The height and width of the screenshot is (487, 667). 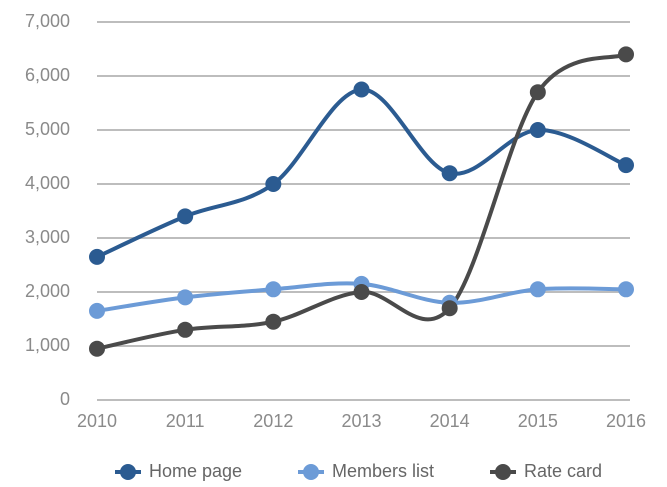 What do you see at coordinates (47, 237) in the screenshot?
I see `y-tick-label: 3,000` at bounding box center [47, 237].